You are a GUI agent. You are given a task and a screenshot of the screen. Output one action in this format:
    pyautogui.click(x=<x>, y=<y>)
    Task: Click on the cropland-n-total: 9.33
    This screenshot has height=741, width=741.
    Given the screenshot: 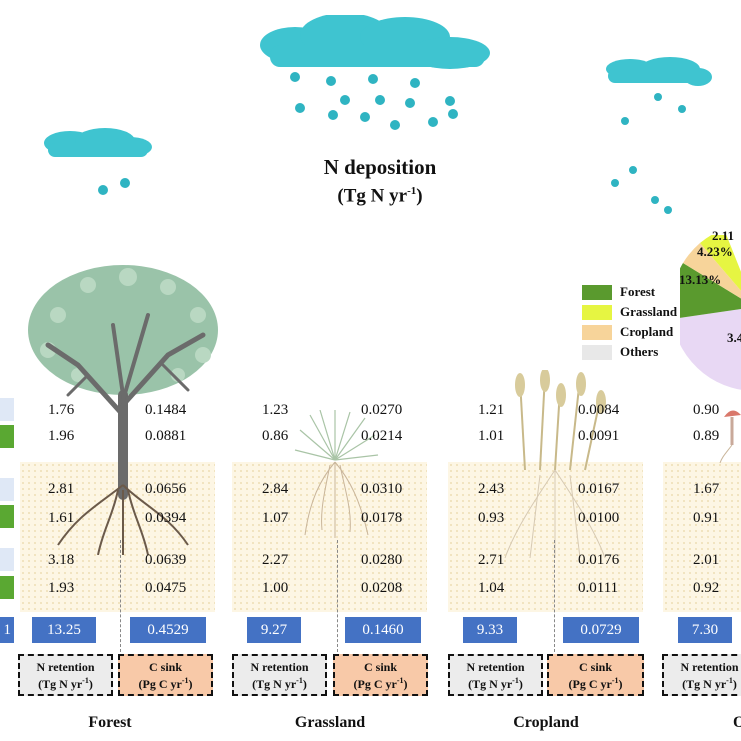 What is the action you would take?
    pyautogui.click(x=490, y=630)
    